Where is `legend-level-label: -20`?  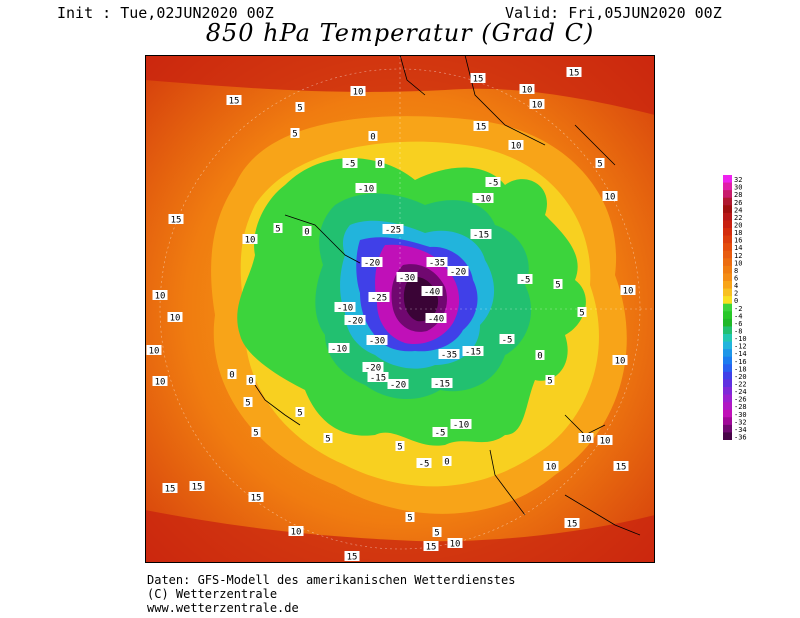 legend-level-label: -20 is located at coordinates (740, 377).